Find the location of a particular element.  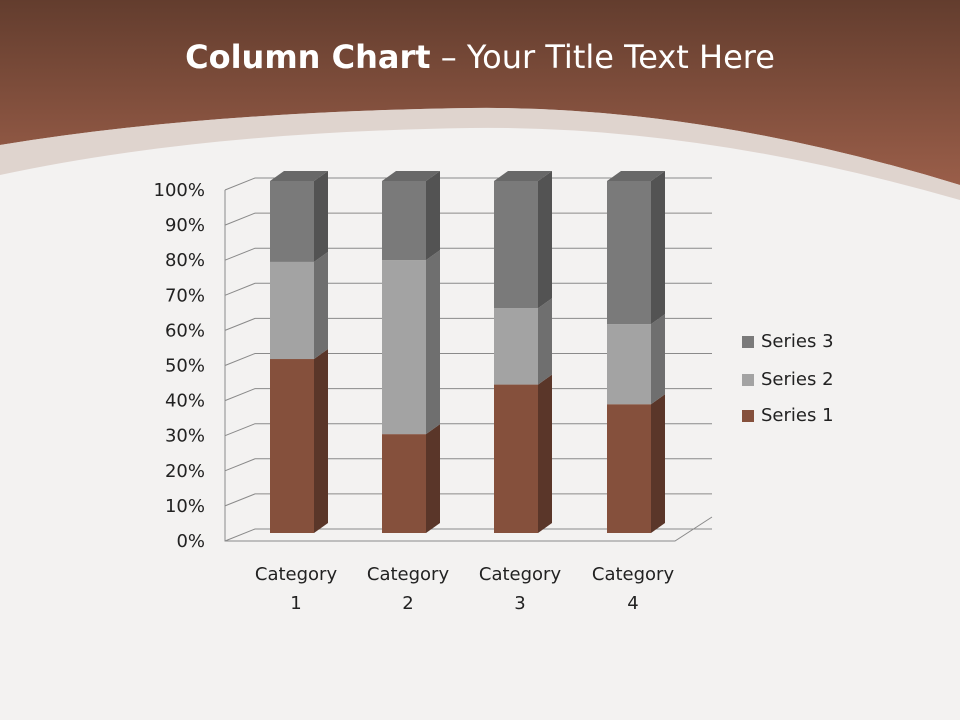

y-tick-label: 30% is located at coordinates (185, 436).